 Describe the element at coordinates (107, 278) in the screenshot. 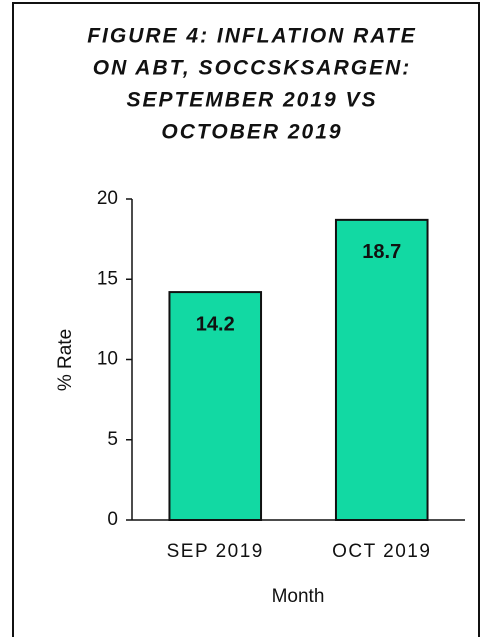

I see `y-tick-label: 15` at that location.